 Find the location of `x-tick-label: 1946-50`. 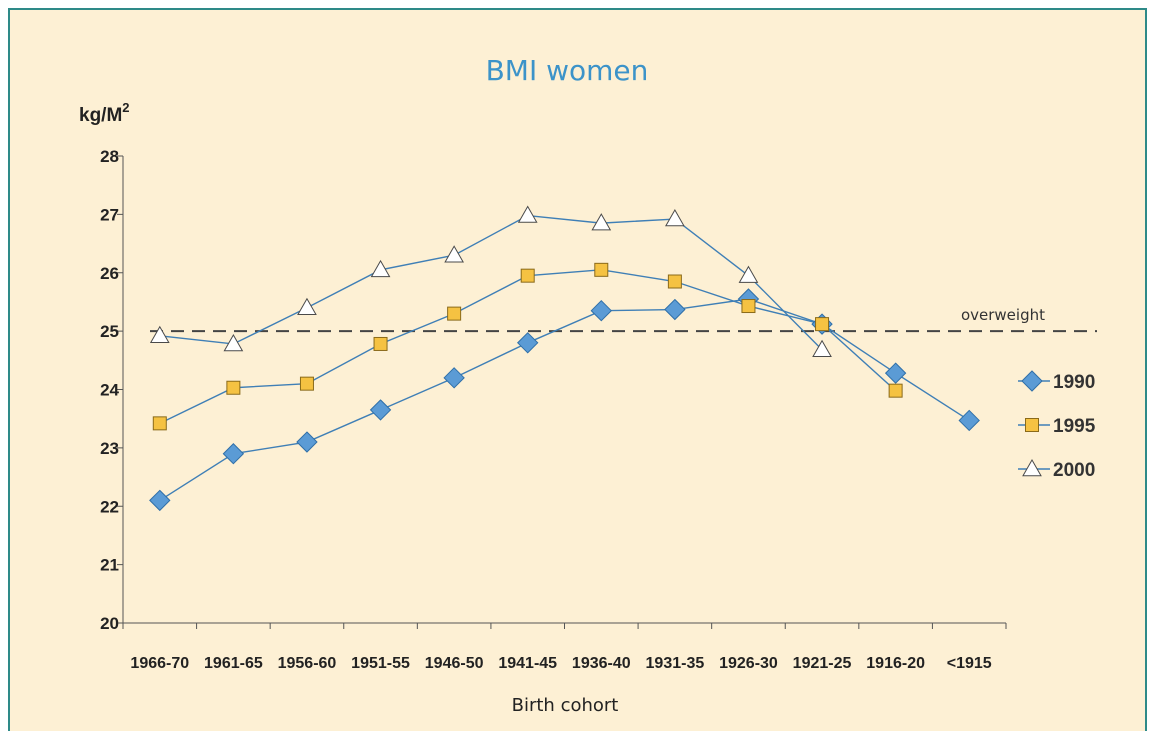

x-tick-label: 1946-50 is located at coordinates (454, 663).